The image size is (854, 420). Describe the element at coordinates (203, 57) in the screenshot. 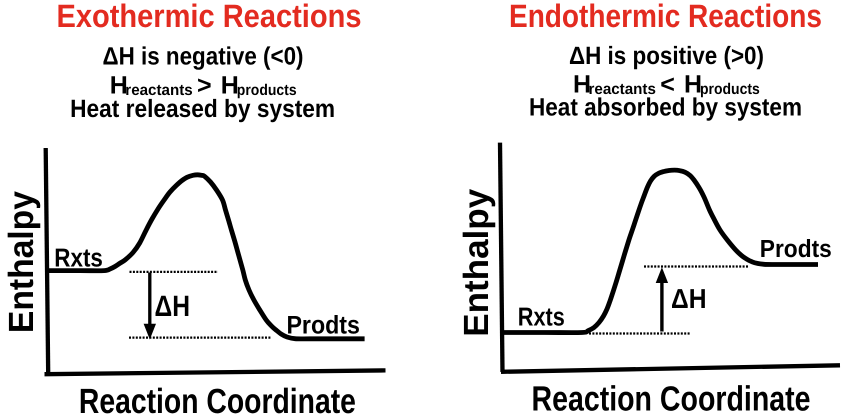

I see `svg-text: ΔH is negative (<0)` at that location.